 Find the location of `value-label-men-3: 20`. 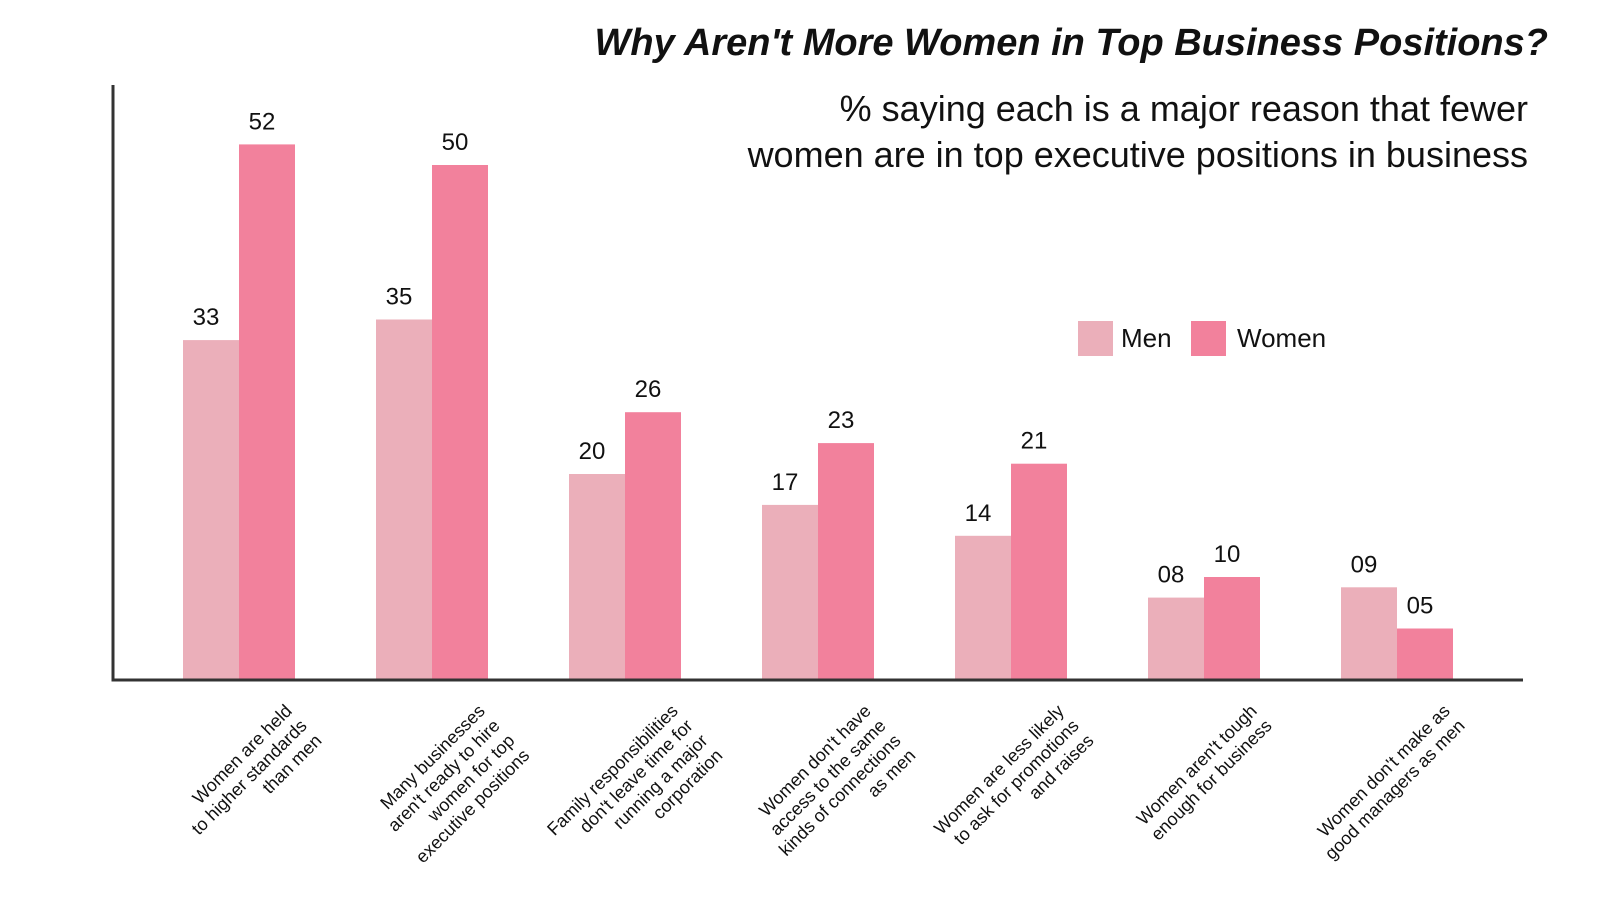

value-label-men-3: 20 is located at coordinates (592, 451).